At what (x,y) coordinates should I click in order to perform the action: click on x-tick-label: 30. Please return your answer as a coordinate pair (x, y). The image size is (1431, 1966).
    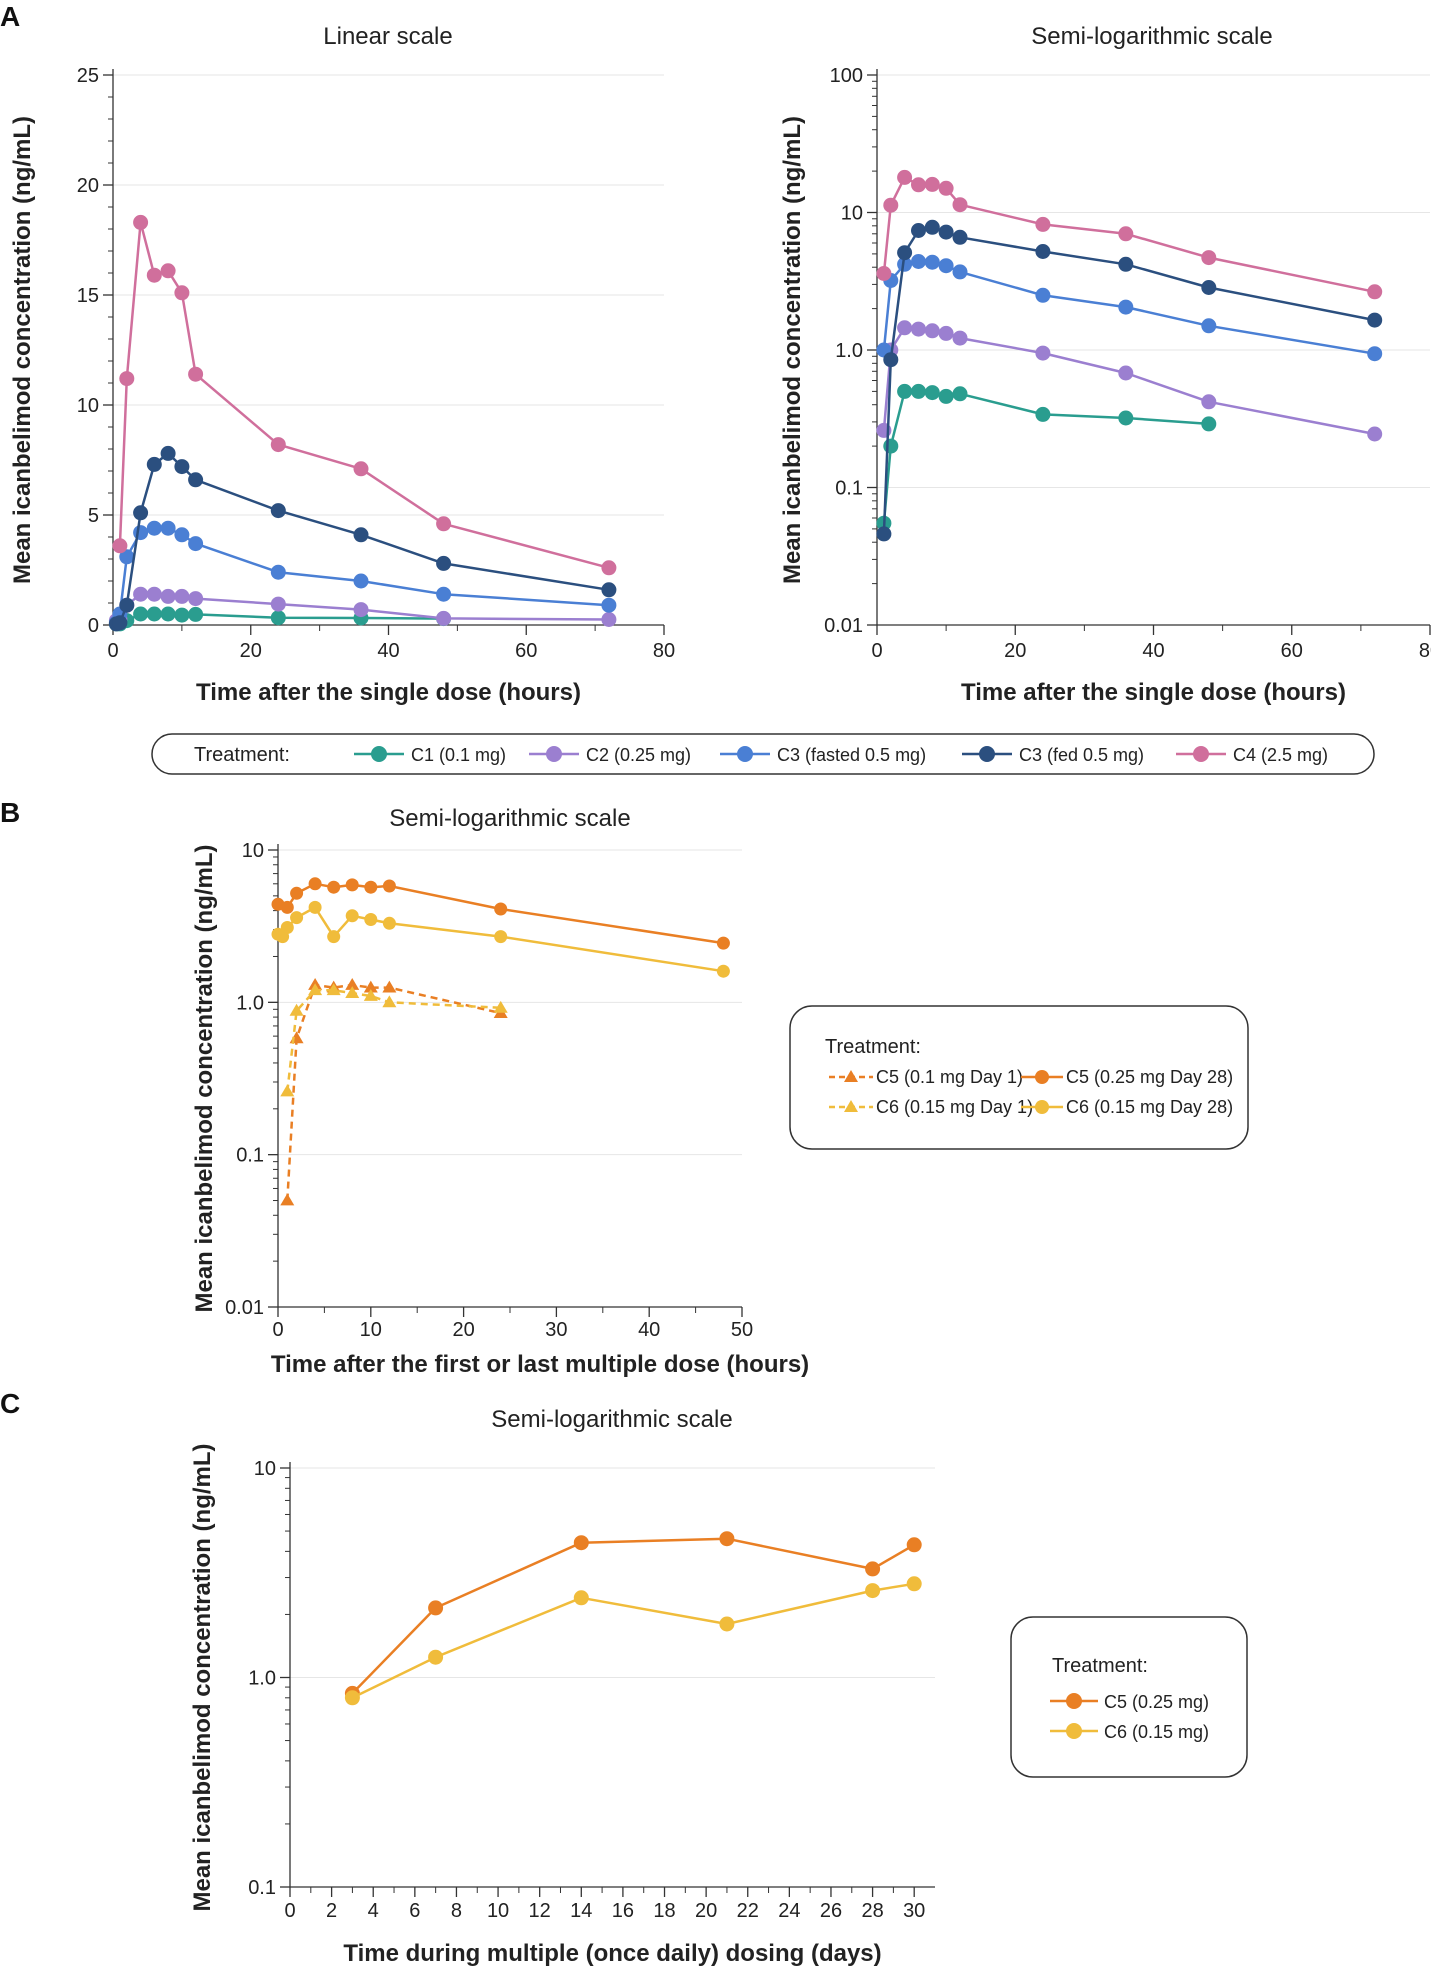
    Looking at the image, I should click on (556, 1330).